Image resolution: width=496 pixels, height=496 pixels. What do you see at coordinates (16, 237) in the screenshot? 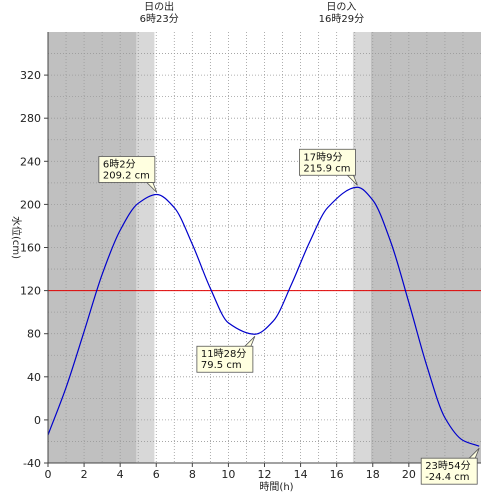
I see `y-axis-title: 水位(cm)` at bounding box center [16, 237].